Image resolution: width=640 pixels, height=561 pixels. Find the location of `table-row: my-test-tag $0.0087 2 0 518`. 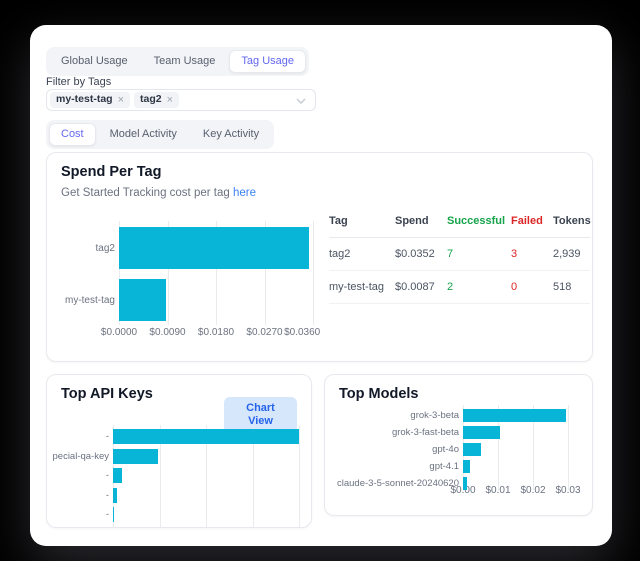

table-row: my-test-tag $0.0087 2 0 518 is located at coordinates (459, 287).